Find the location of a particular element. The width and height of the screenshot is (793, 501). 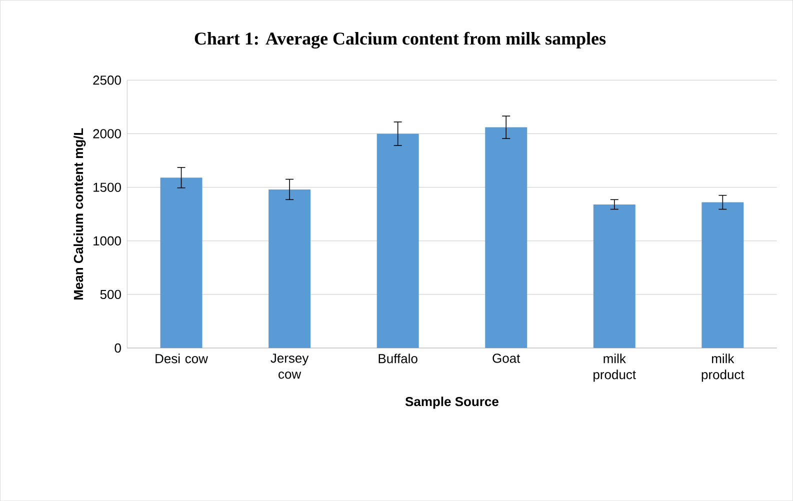

y-tick-label: 0 is located at coordinates (117, 348).